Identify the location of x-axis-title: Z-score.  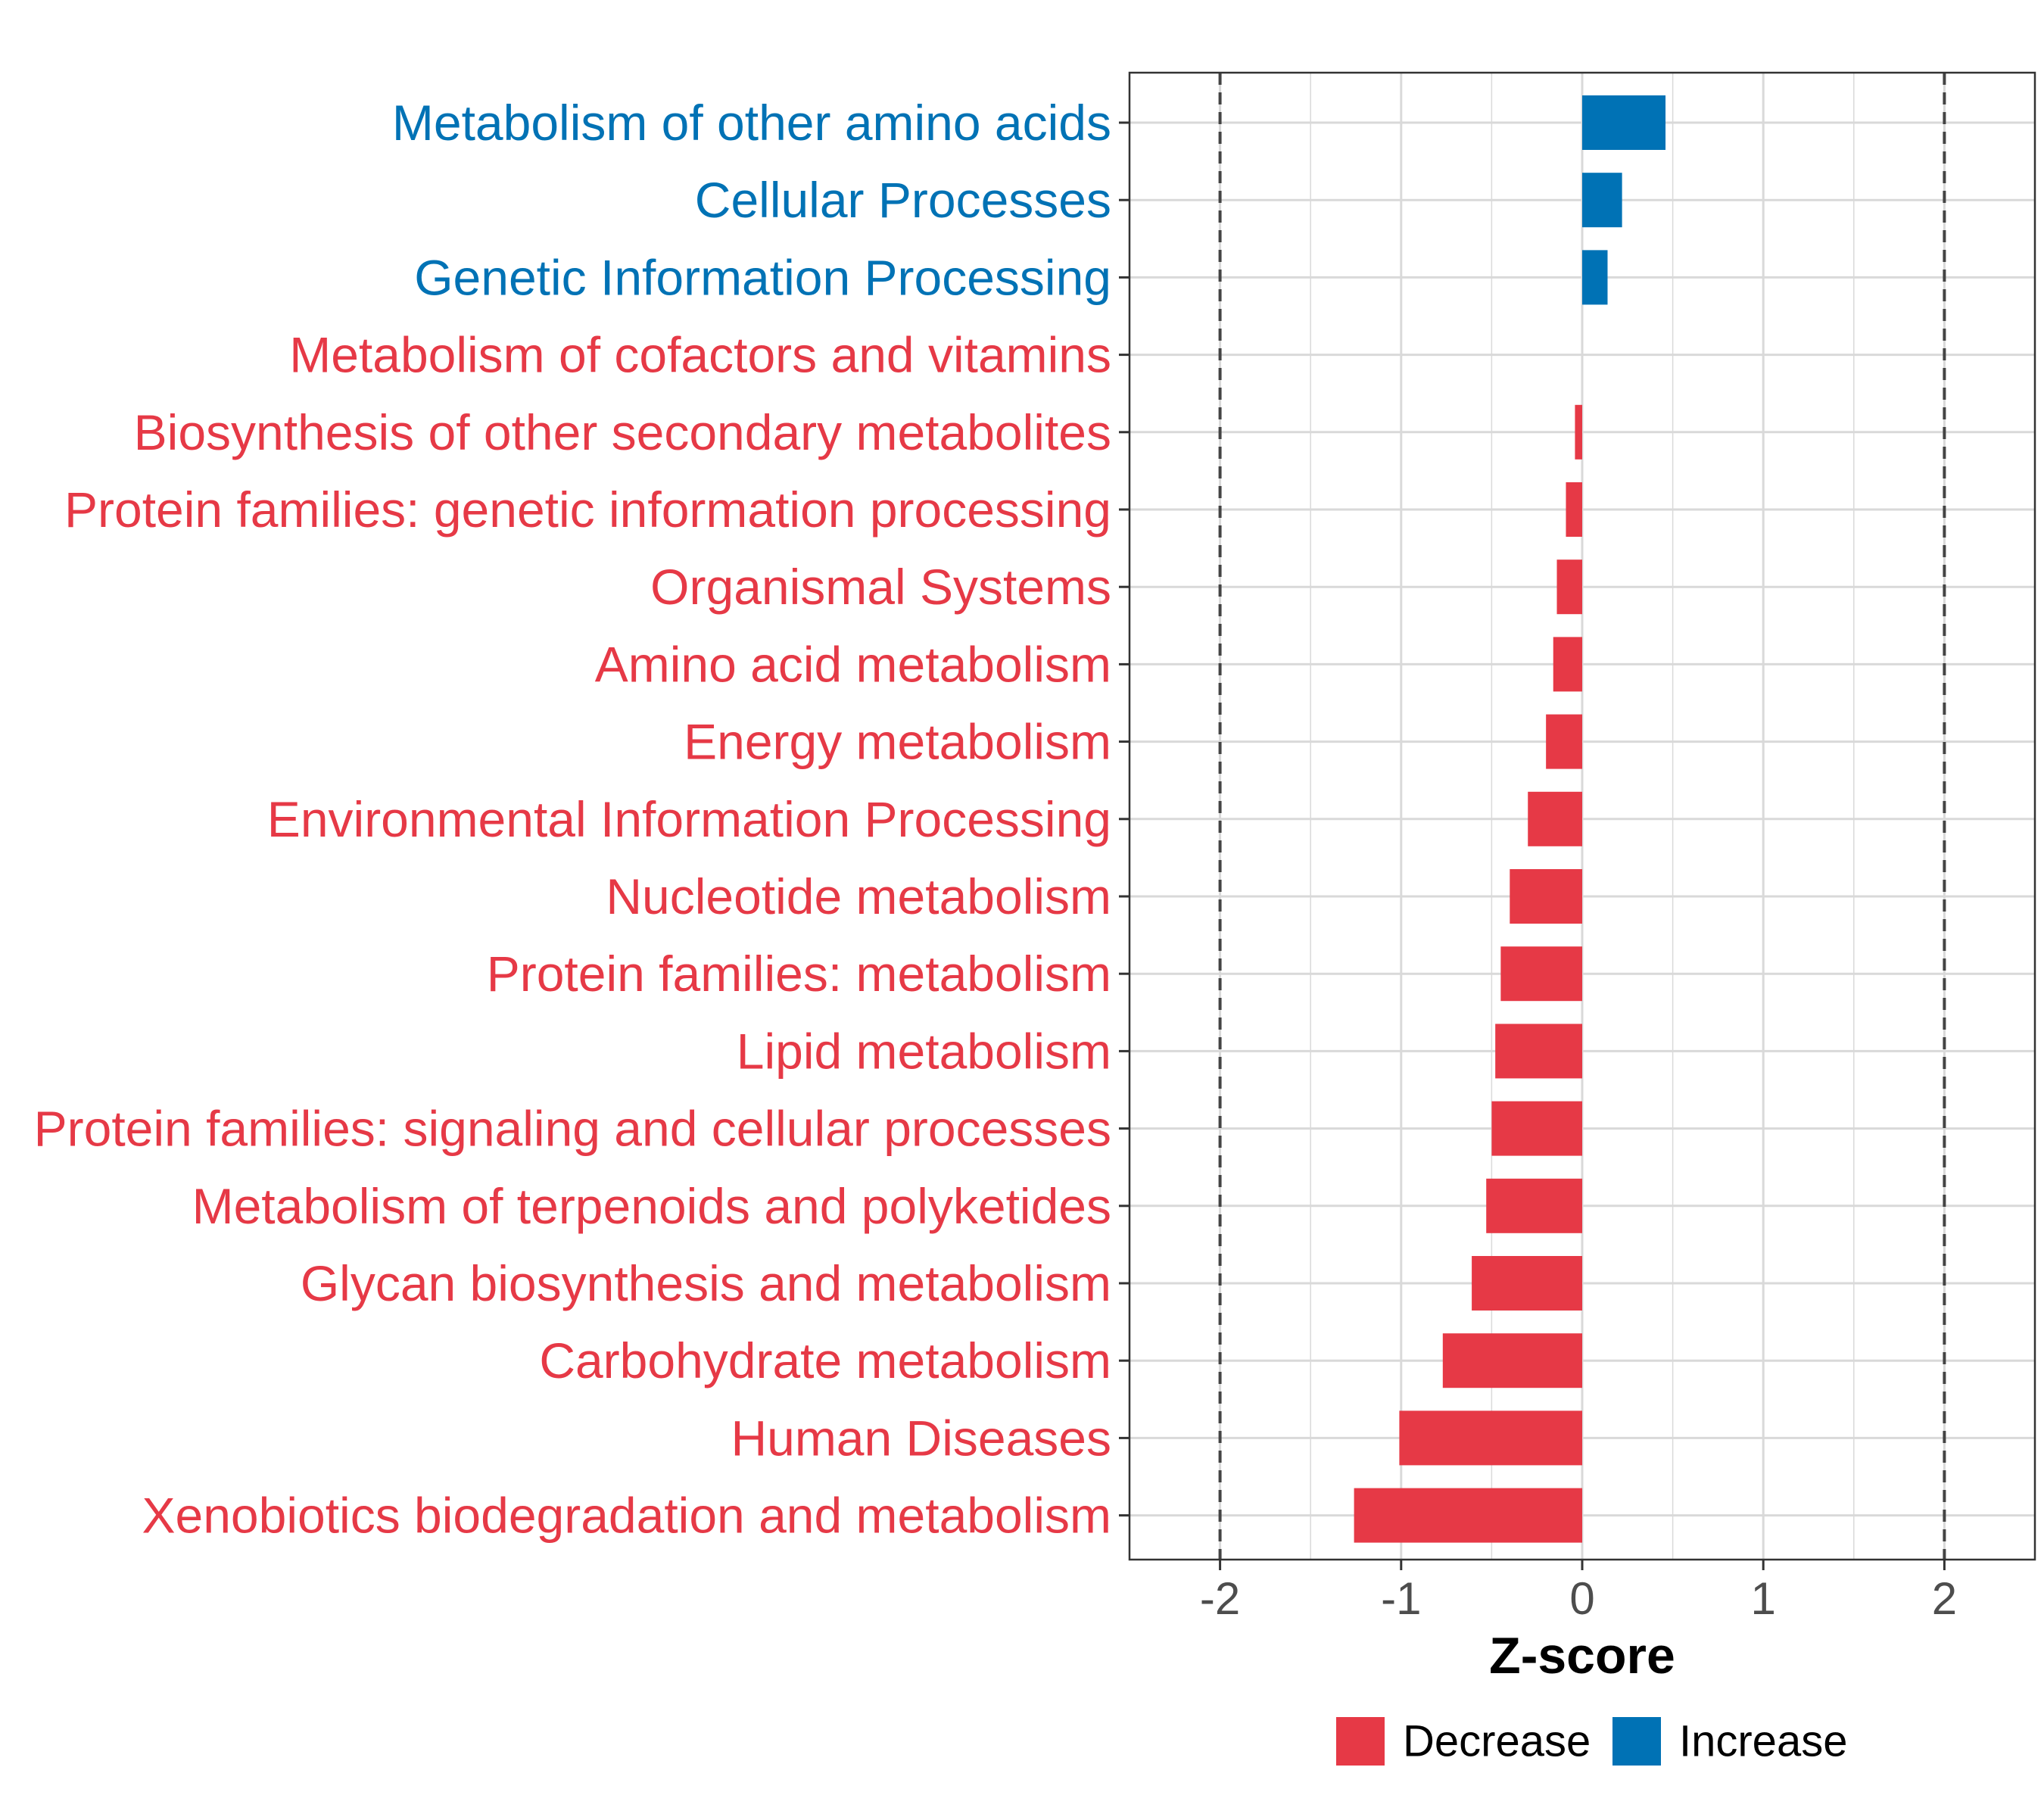
(1582, 1656).